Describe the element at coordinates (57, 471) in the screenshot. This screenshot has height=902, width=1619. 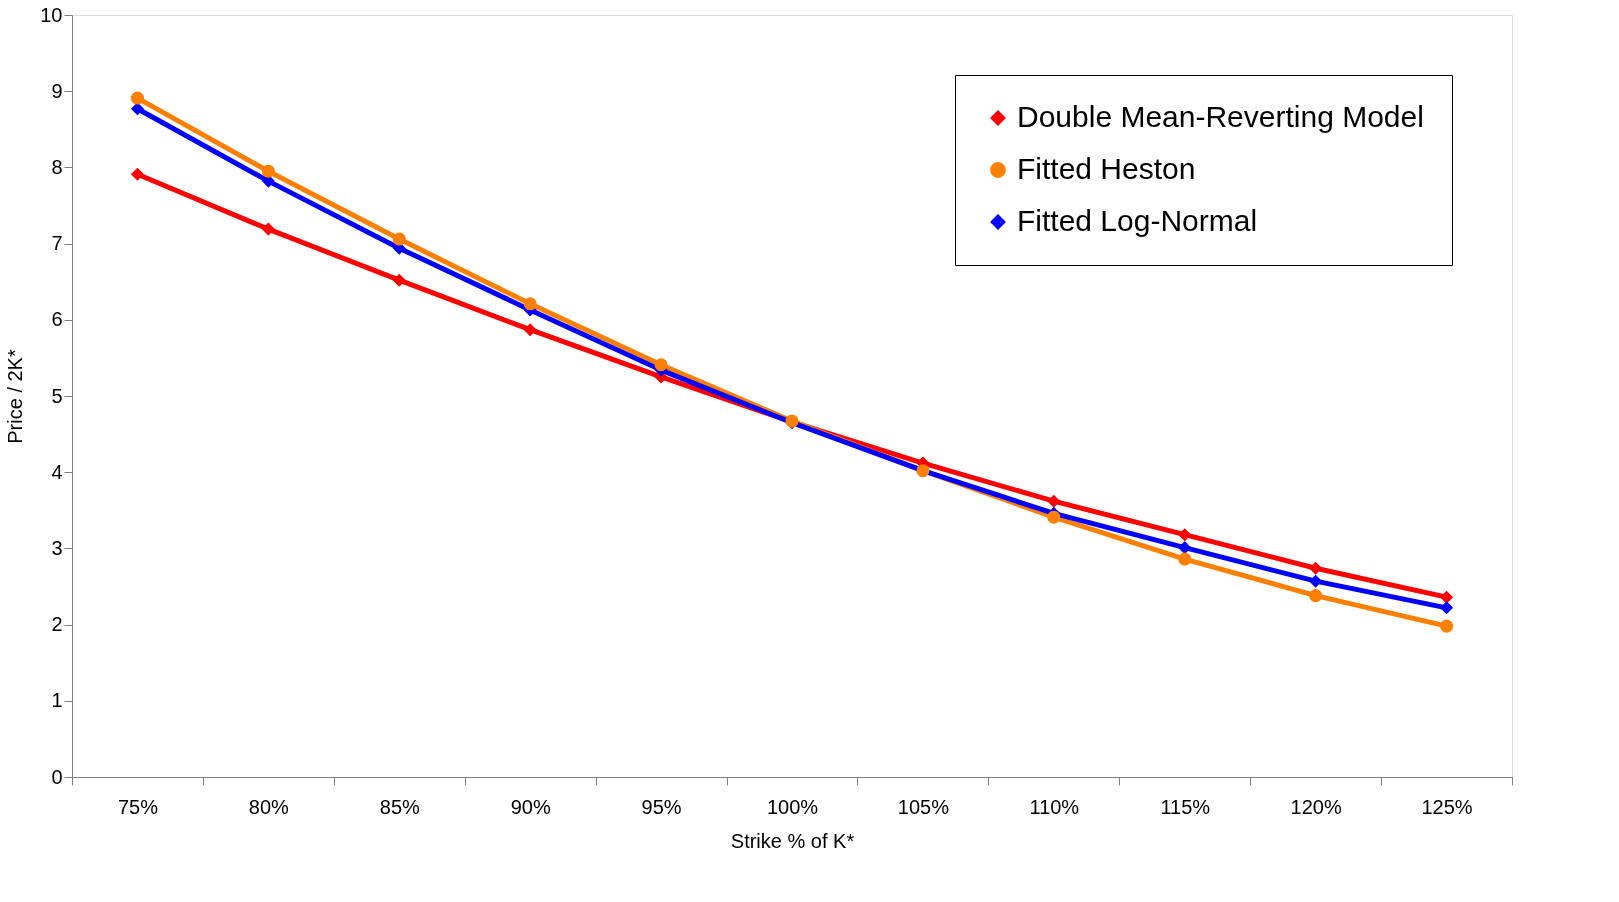
I see `y-tick-label: 4` at that location.